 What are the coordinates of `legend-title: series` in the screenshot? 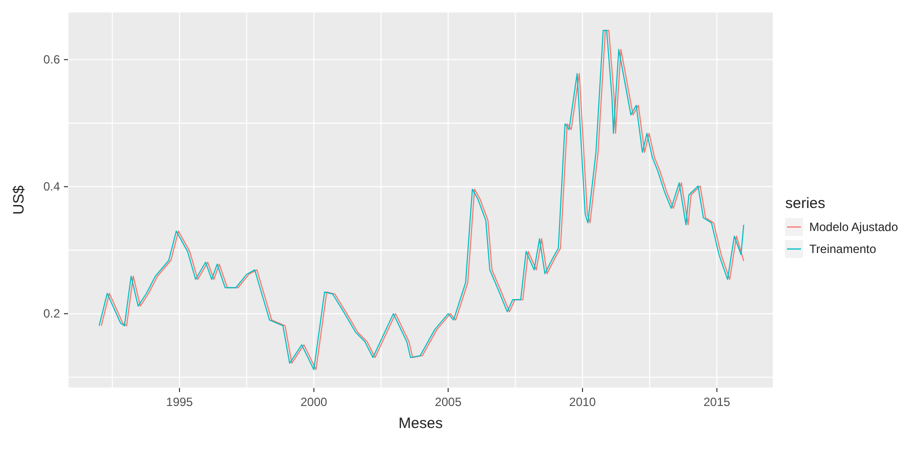 It's located at (805, 203).